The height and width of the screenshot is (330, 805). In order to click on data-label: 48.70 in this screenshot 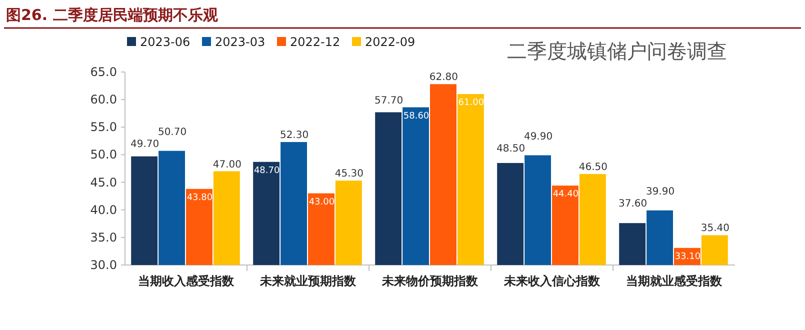, I will do `click(267, 171)`.